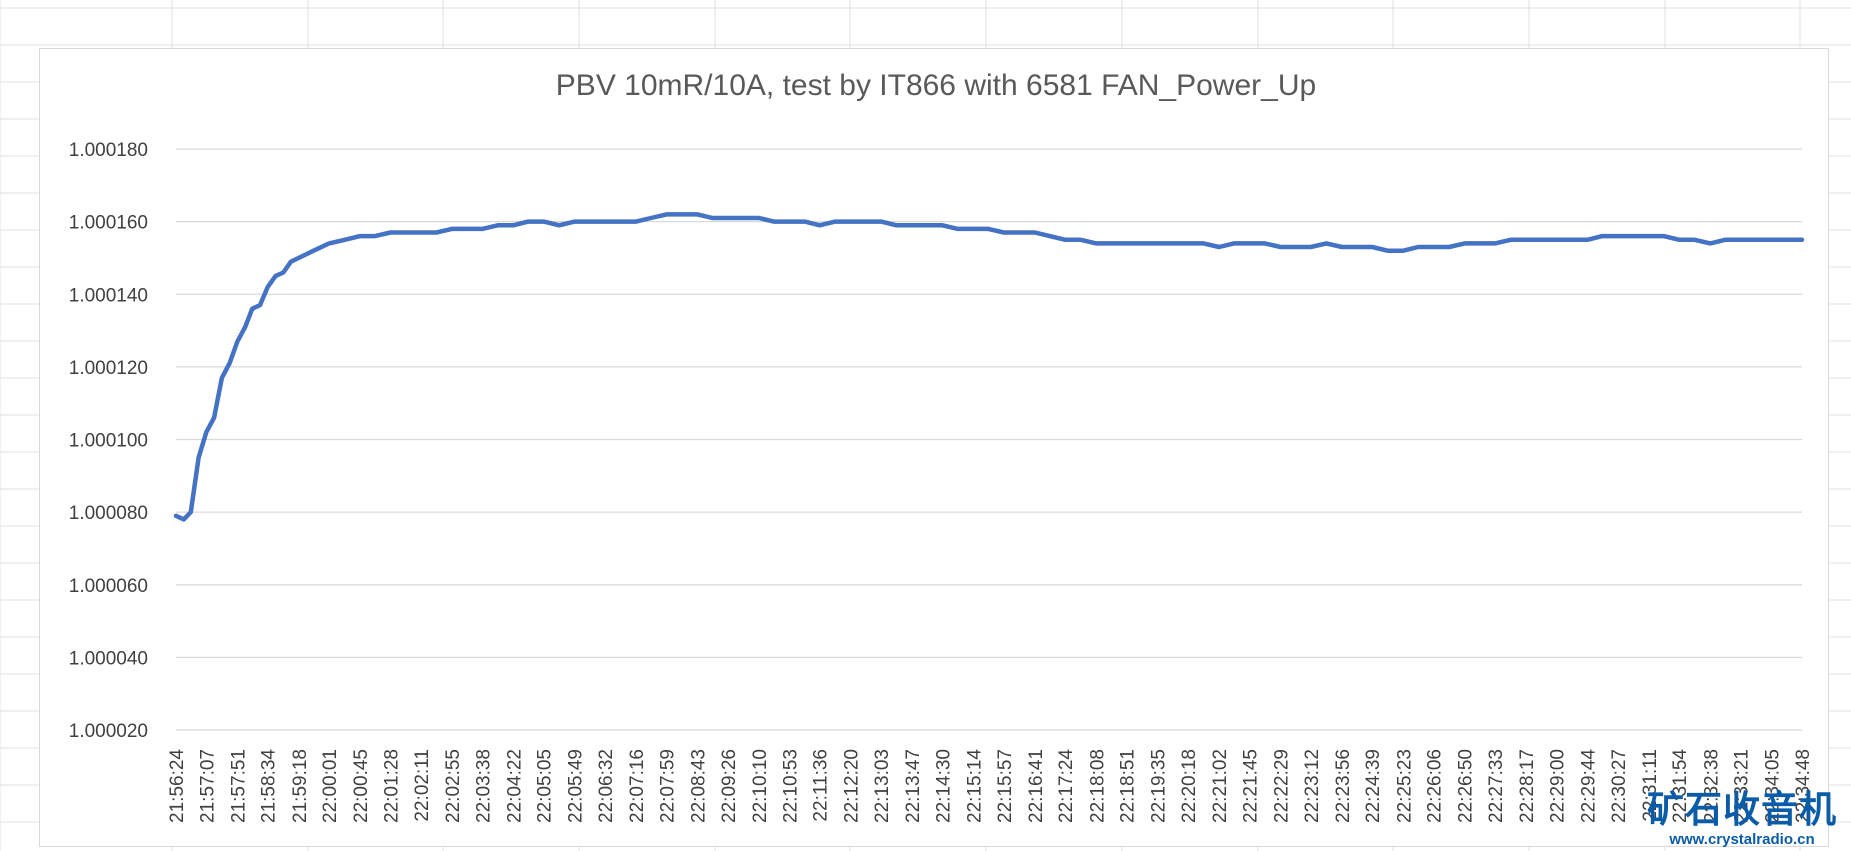  I want to click on x-tick-label: 22:32:38, so click(1711, 786).